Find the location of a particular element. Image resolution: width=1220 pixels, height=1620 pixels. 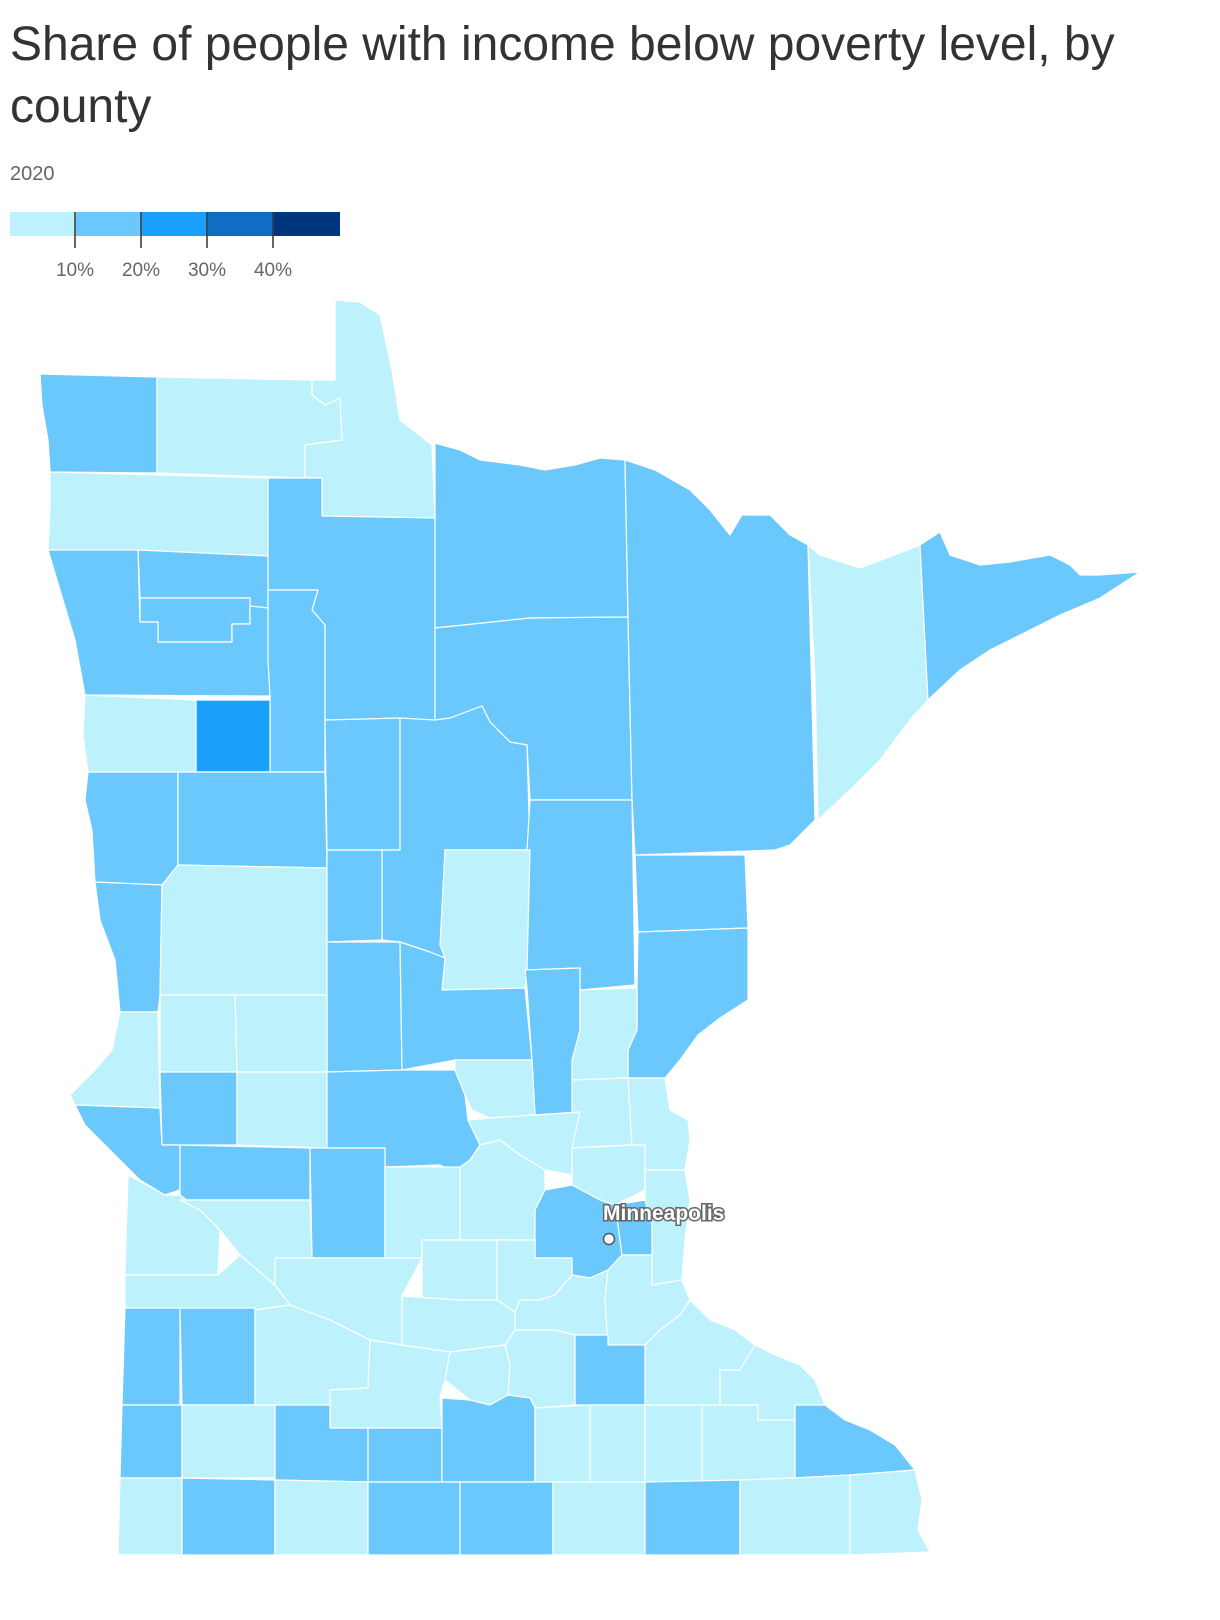

county-faribault is located at coordinates (506, 1518).